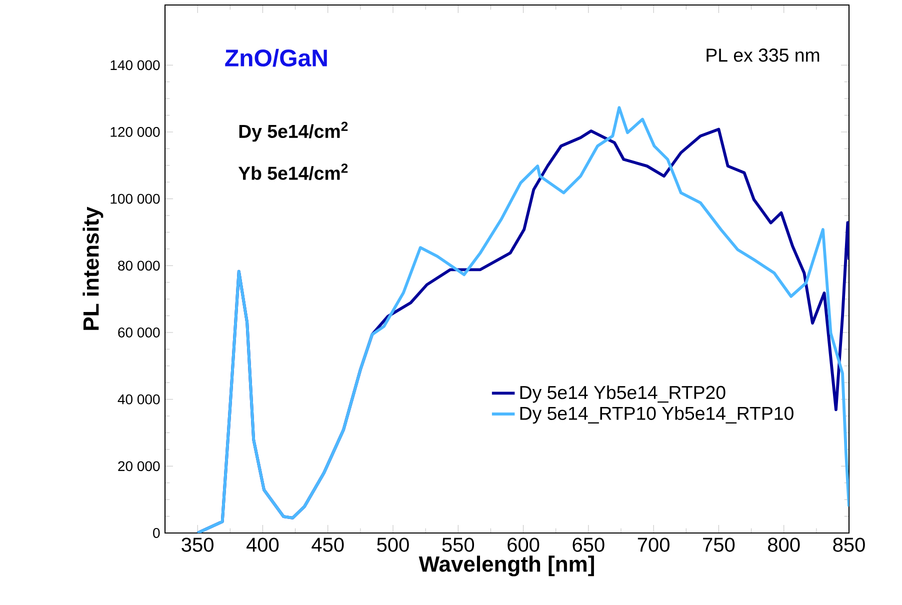 The height and width of the screenshot is (605, 902). What do you see at coordinates (654, 545) in the screenshot?
I see `x-tick-label: 700` at bounding box center [654, 545].